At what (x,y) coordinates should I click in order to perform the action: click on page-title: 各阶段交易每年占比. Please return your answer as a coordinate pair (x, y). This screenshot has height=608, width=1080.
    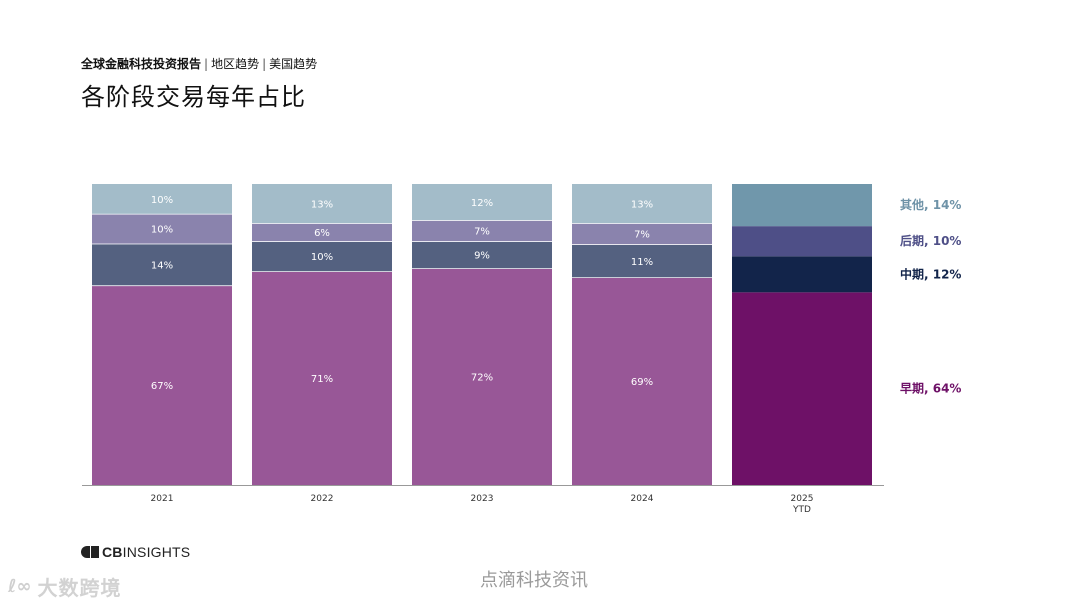
    Looking at the image, I should click on (193, 97).